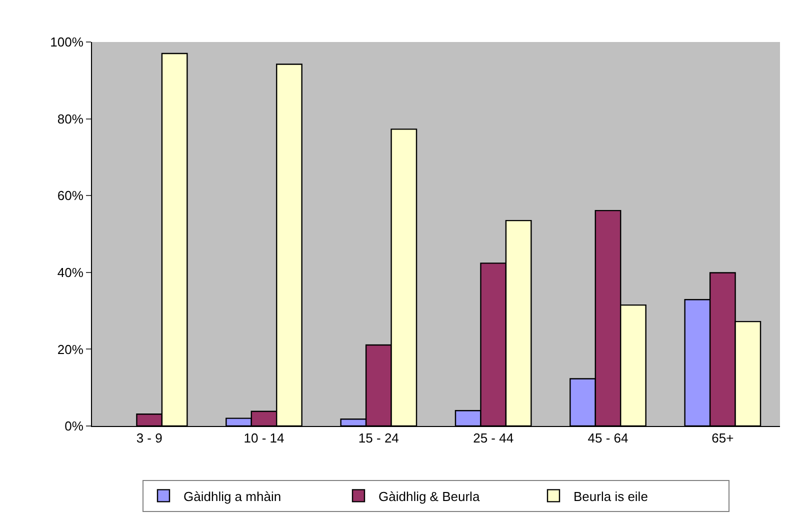 This screenshot has width=793, height=524. What do you see at coordinates (70, 196) in the screenshot?
I see `y-tick-label: 60%` at bounding box center [70, 196].